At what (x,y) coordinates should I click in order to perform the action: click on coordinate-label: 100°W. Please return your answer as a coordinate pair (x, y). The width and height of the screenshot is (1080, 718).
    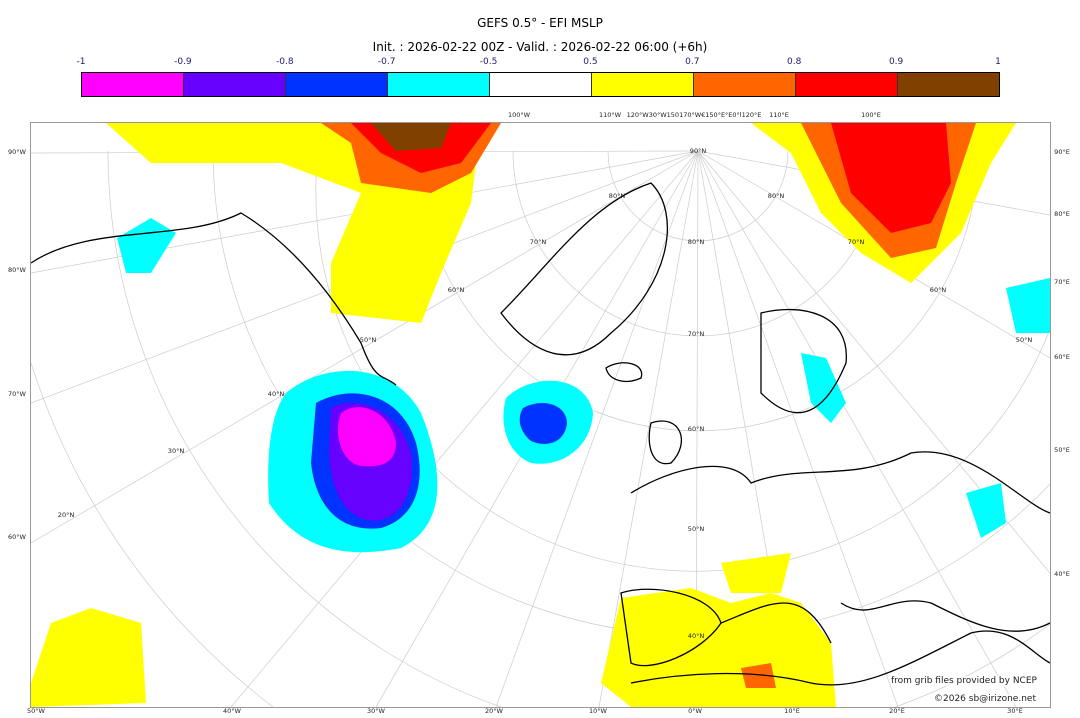
    Looking at the image, I should click on (519, 115).